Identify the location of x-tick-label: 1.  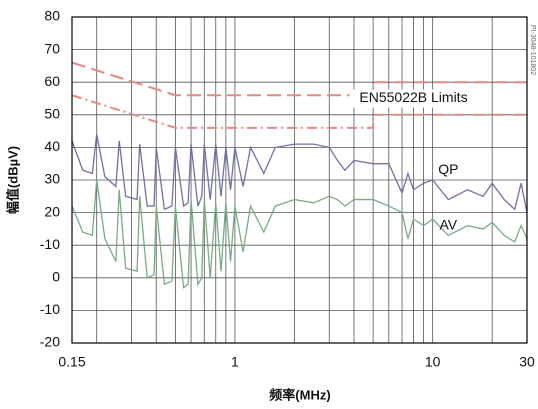
(235, 362).